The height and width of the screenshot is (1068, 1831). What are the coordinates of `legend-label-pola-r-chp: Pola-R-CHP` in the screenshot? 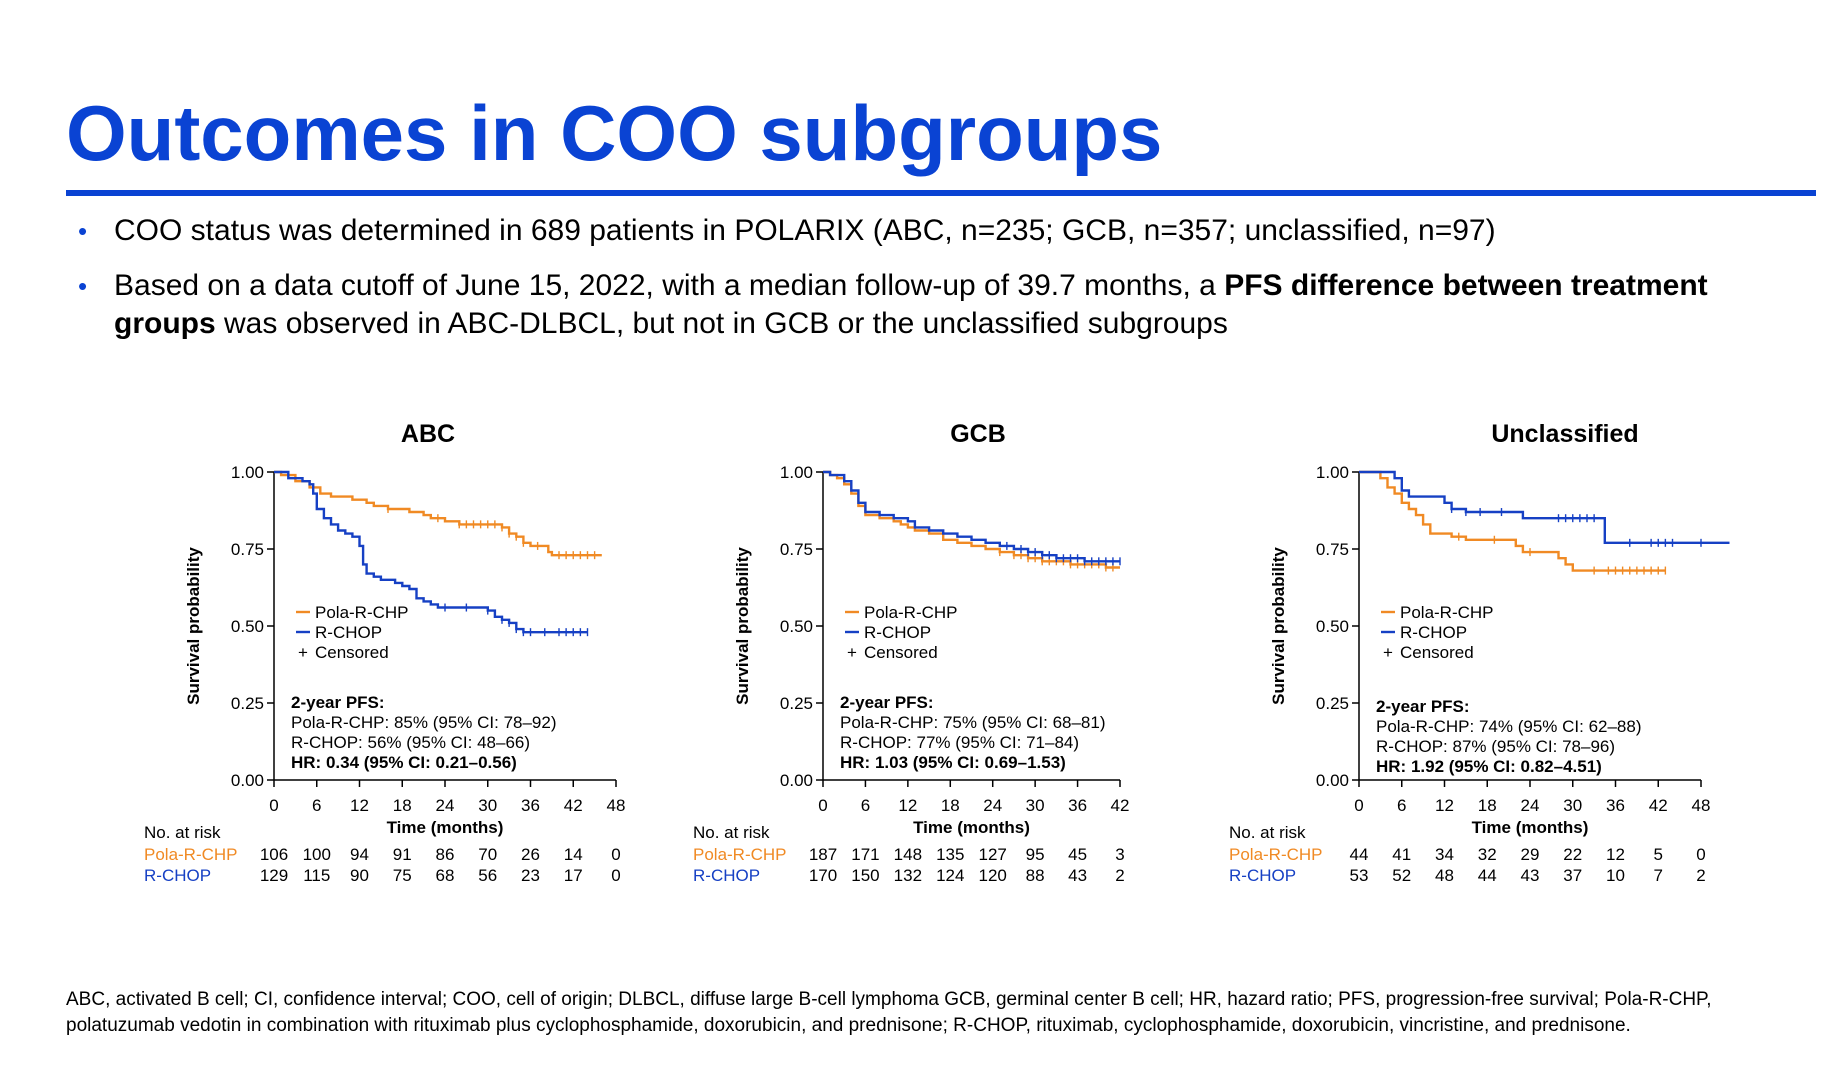 It's located at (362, 612).